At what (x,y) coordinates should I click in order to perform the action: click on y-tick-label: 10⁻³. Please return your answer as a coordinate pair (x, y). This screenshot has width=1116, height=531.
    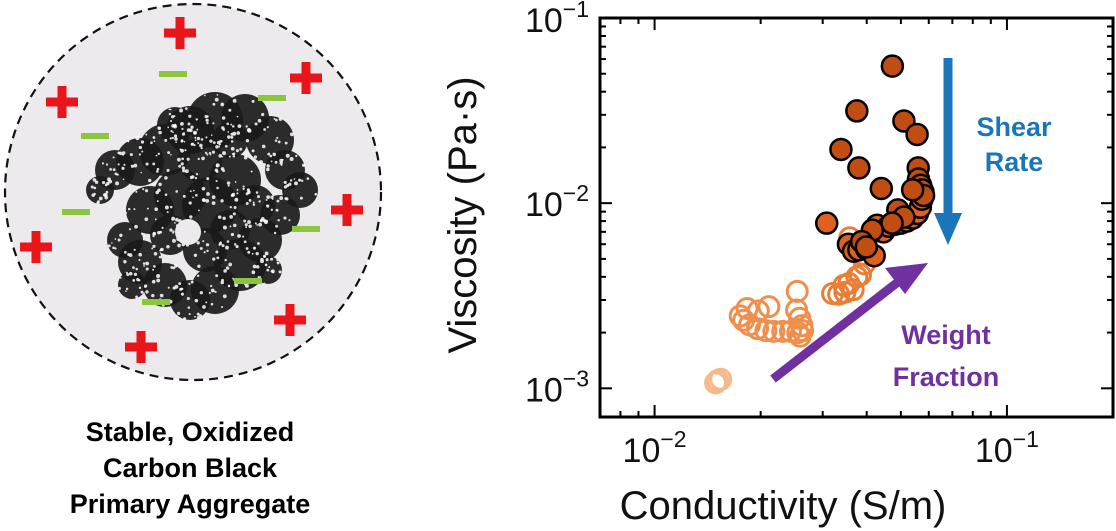
    Looking at the image, I should click on (557, 387).